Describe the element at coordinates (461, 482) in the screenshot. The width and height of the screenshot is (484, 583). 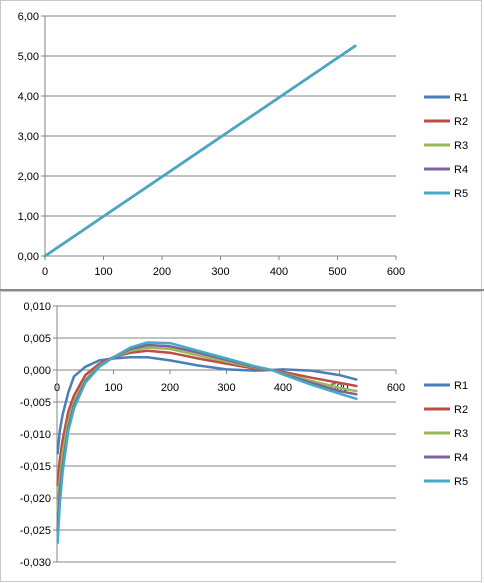
I see `bottom-legend-label-r5: R5` at that location.